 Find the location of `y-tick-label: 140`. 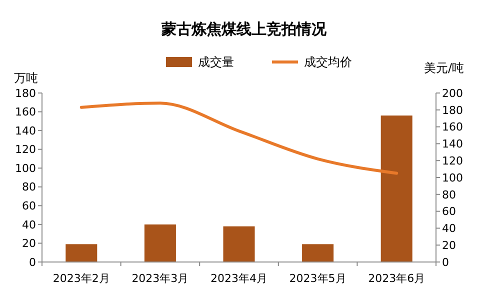

y-tick-label: 140 is located at coordinates (25, 131).